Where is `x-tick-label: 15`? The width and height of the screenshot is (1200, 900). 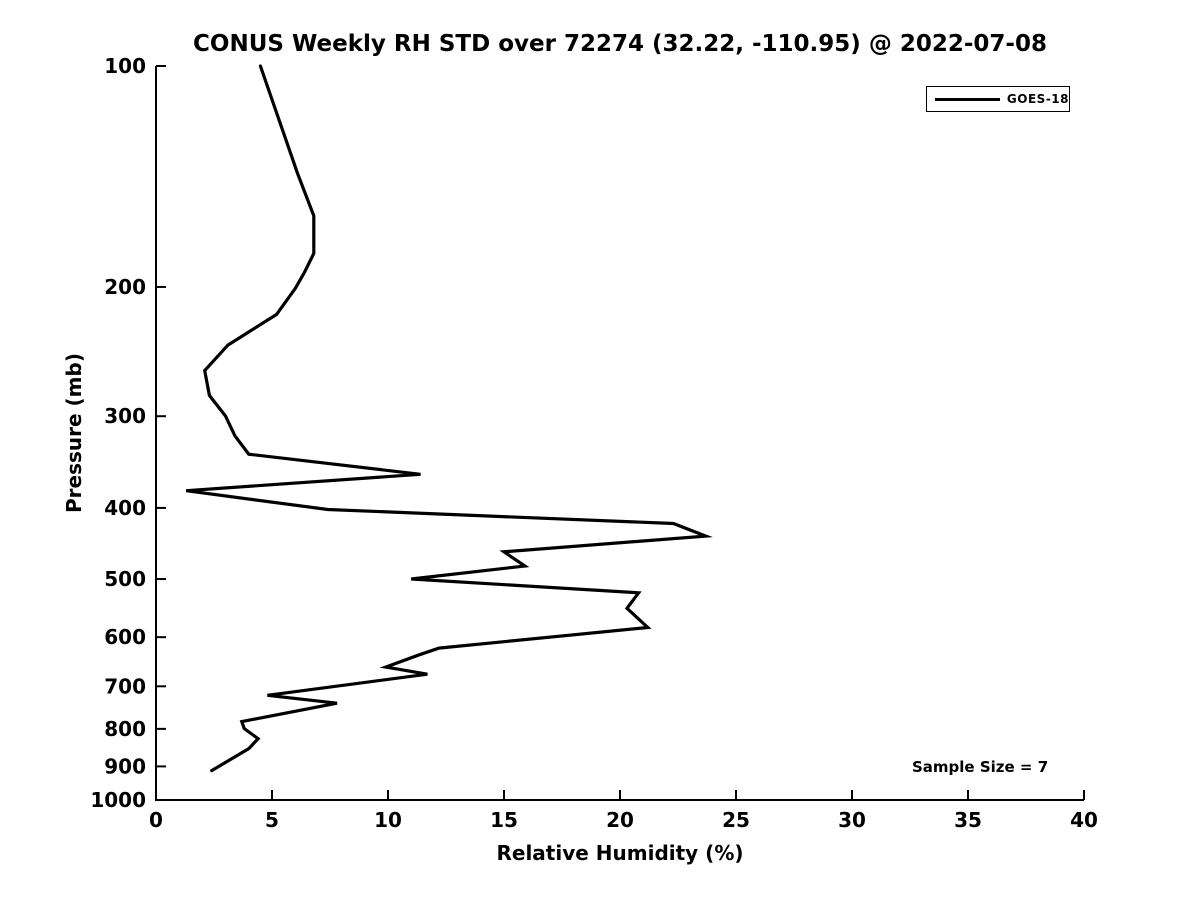
x-tick-label: 15 is located at coordinates (504, 820).